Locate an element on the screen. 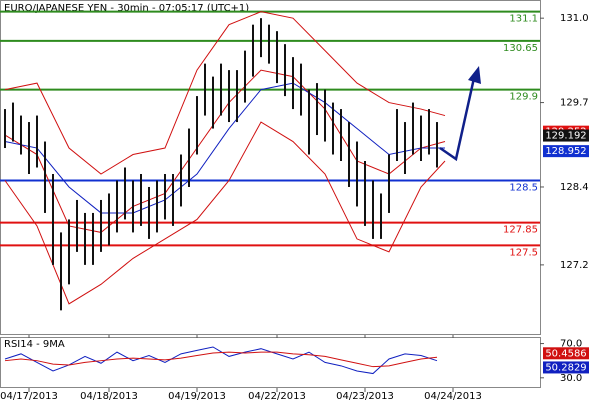 The width and height of the screenshot is (590, 404). x-tick-label: 04/22/2013 is located at coordinates (277, 395).